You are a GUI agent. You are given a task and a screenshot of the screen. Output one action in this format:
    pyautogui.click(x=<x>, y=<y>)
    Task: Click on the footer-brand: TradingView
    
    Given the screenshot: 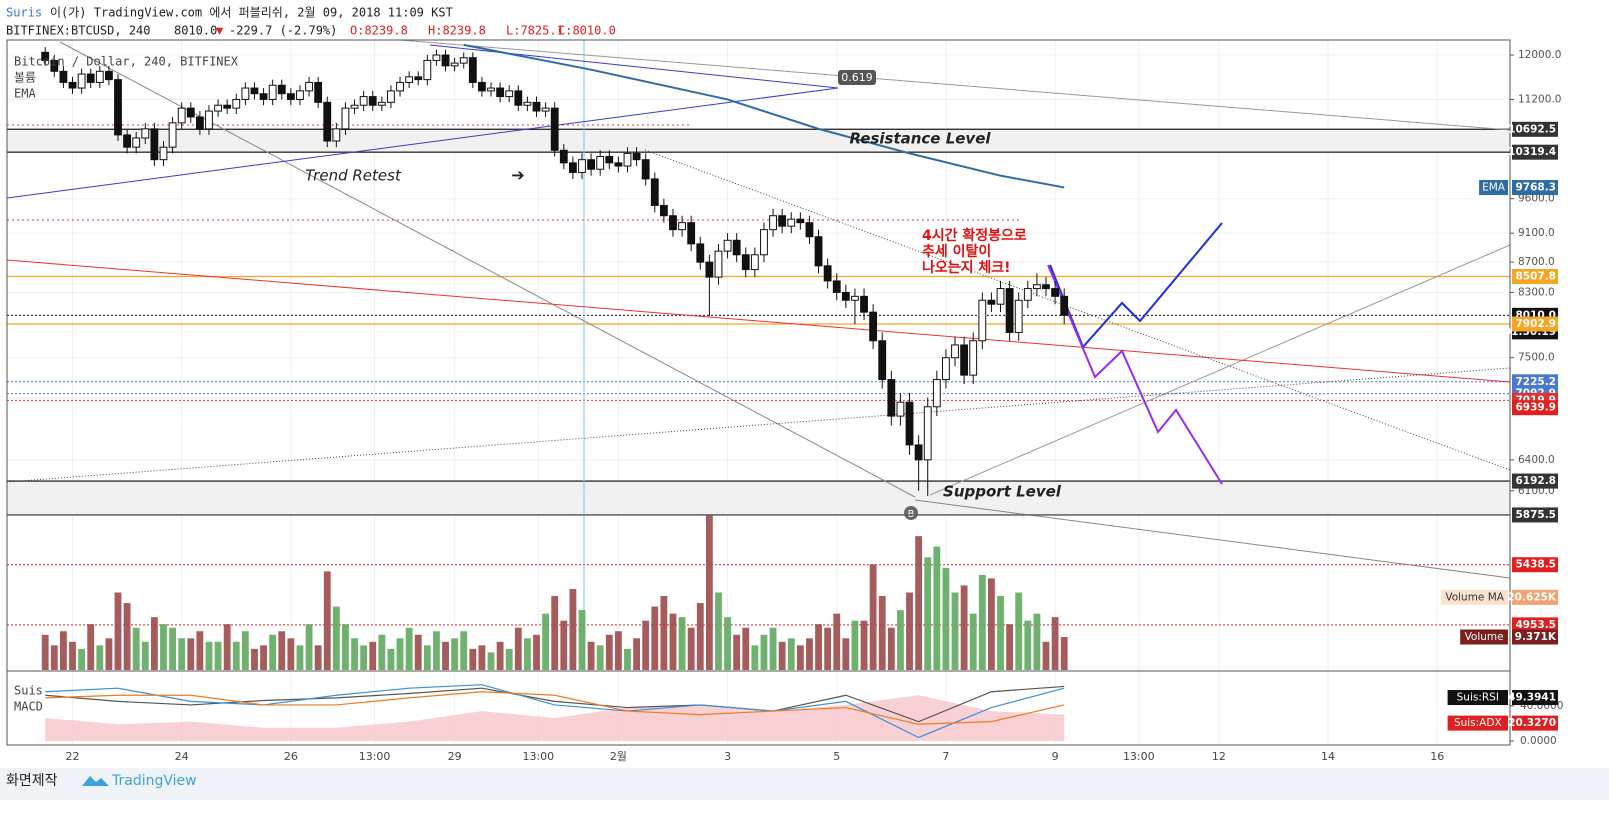 What is the action you would take?
    pyautogui.click(x=154, y=781)
    